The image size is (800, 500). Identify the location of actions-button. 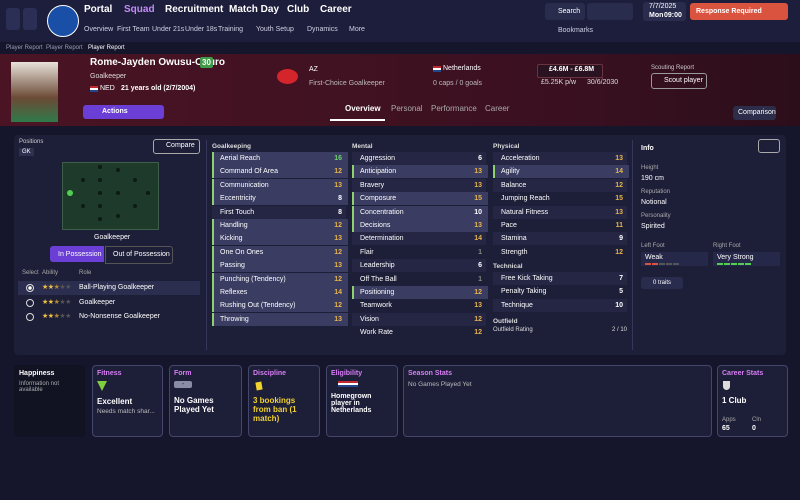
(123, 112).